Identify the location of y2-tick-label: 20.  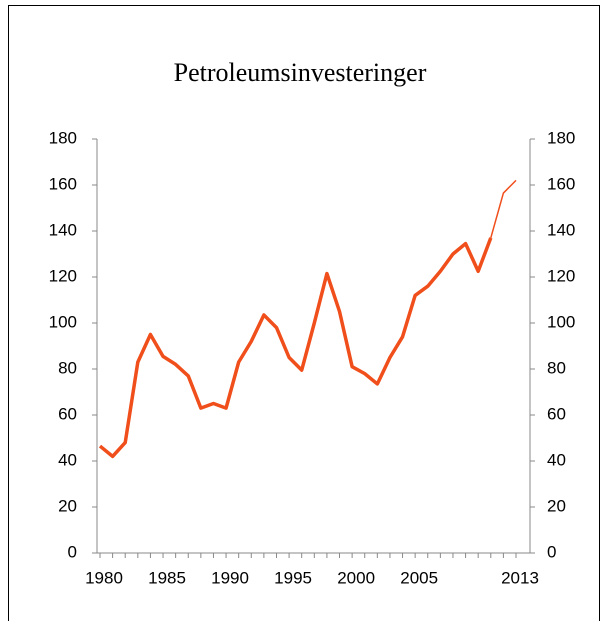
(556, 505).